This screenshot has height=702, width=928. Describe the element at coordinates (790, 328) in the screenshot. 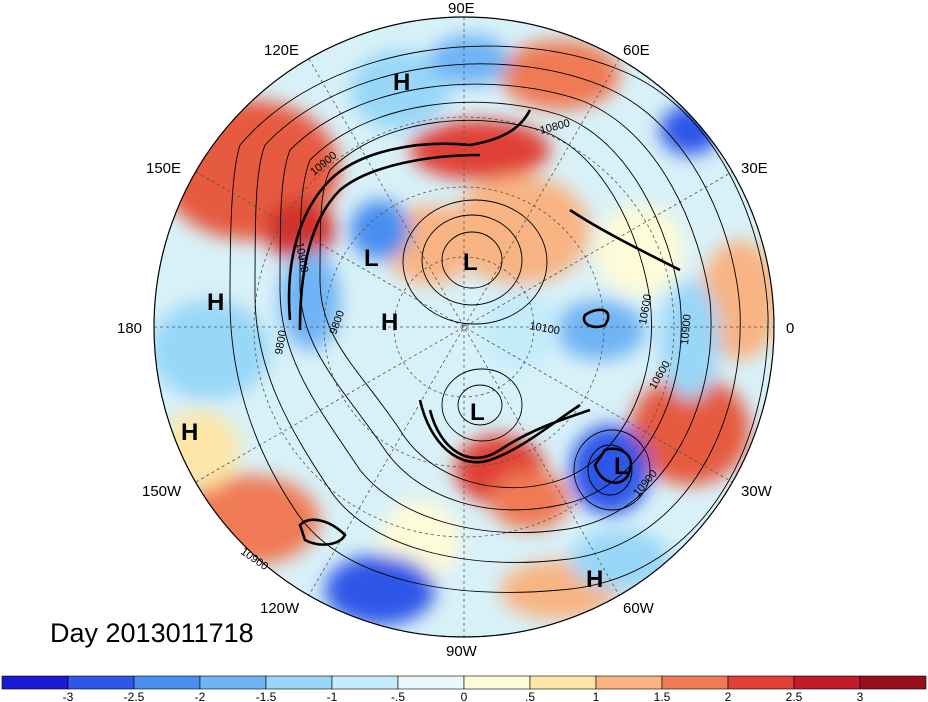

I see `longitude-label: 0` at that location.